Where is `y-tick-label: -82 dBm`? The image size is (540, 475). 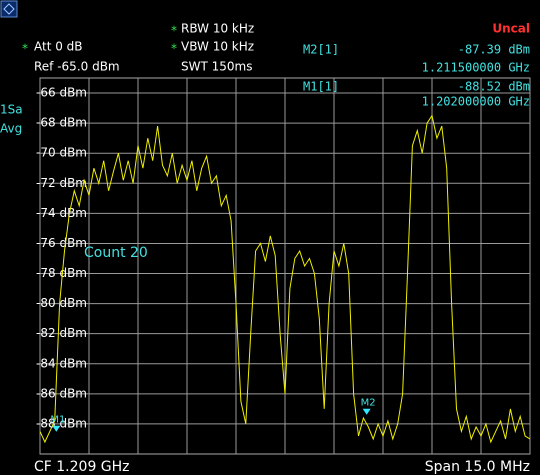 y-tick-label: -82 dBm is located at coordinates (61, 333).